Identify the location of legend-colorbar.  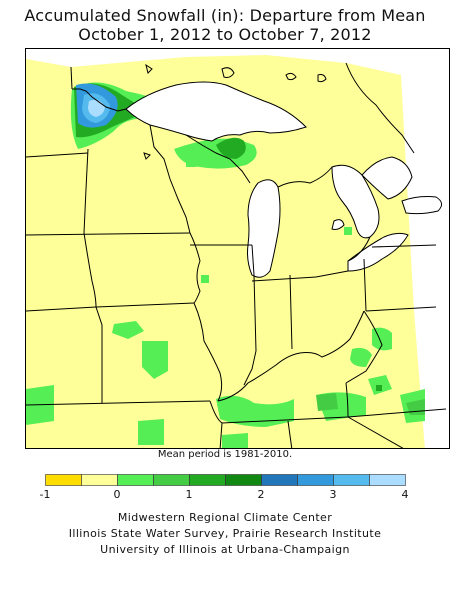
(225, 480).